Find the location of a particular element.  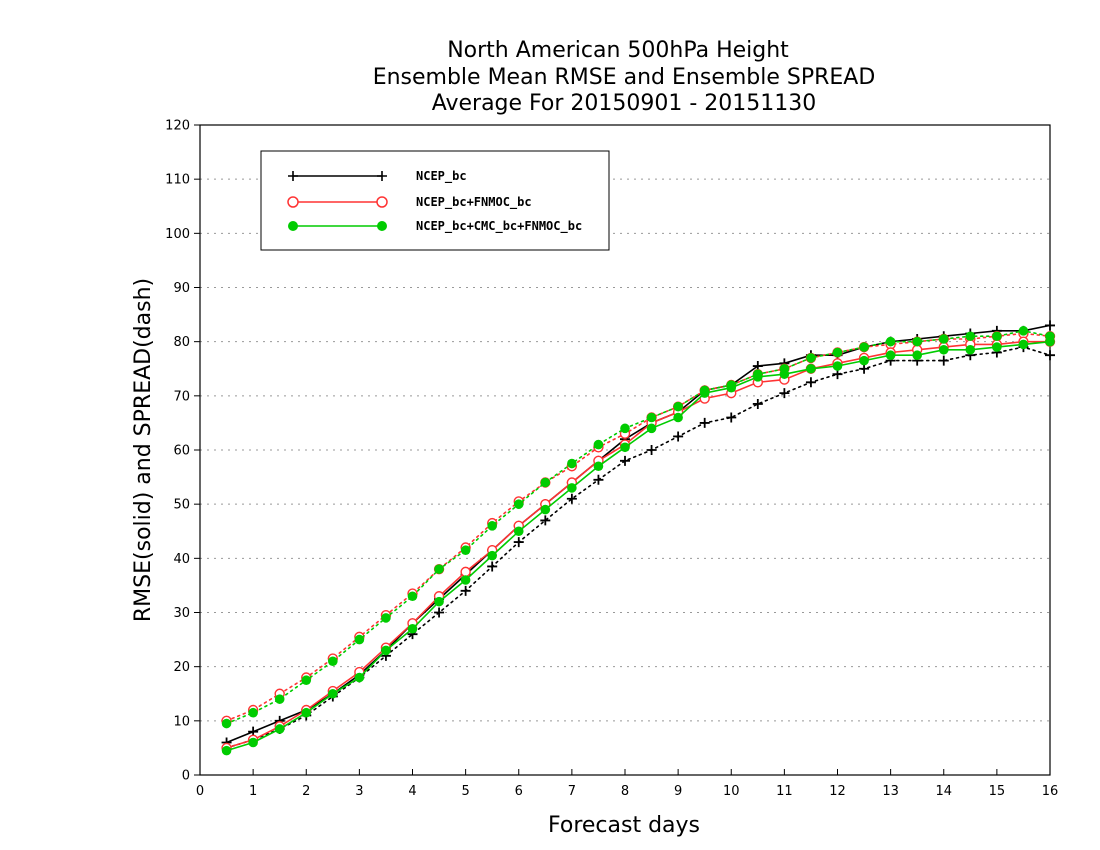

legend-box is located at coordinates (435, 200).